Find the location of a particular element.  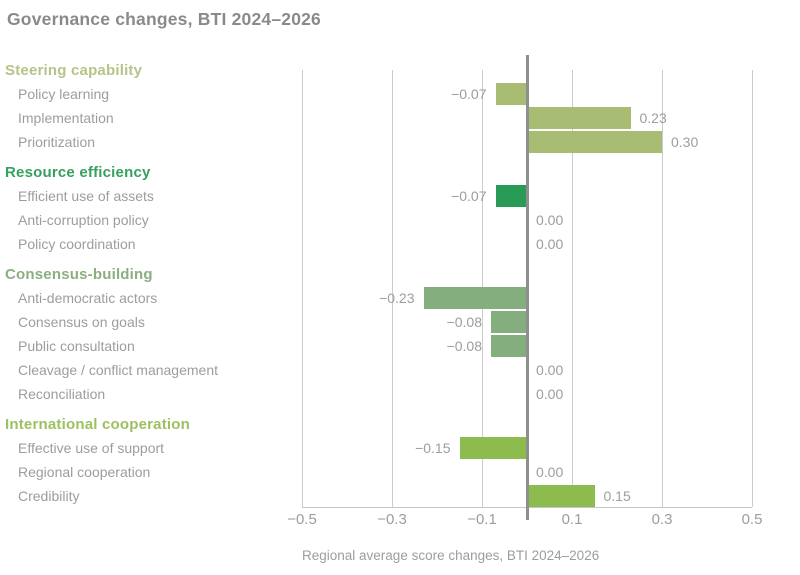

zero-baseline is located at coordinates (527, 287).